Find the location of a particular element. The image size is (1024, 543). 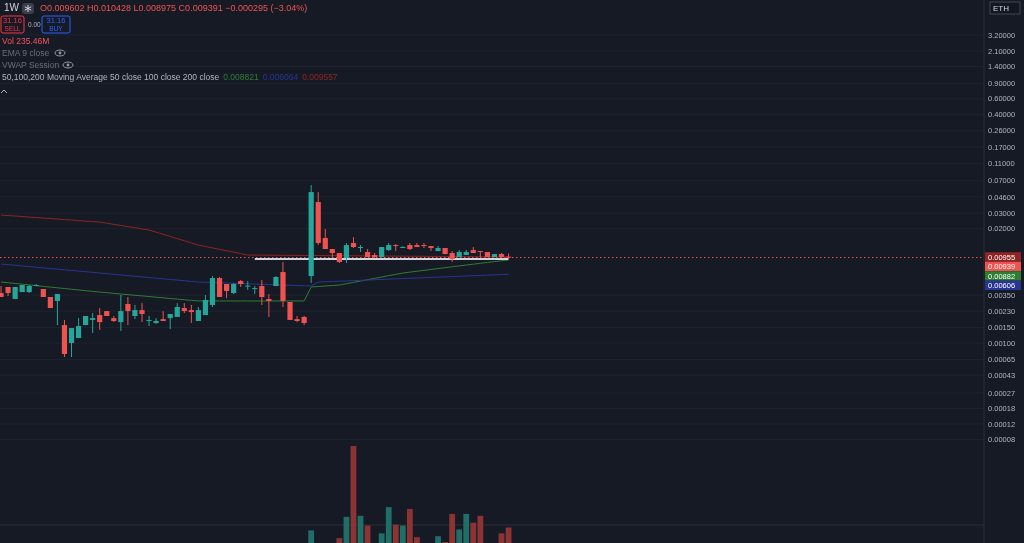

text: ETH is located at coordinates (1001, 8).